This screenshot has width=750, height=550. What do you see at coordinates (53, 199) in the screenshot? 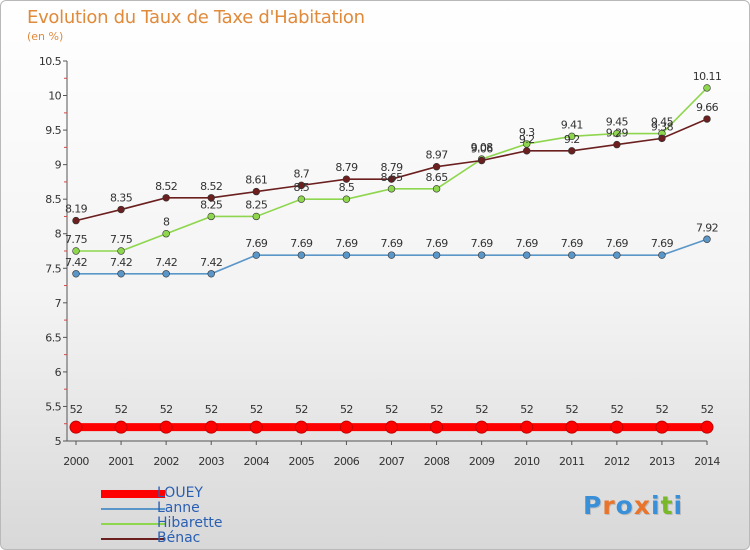
I see `y-tick-label: 8.5` at bounding box center [53, 199].